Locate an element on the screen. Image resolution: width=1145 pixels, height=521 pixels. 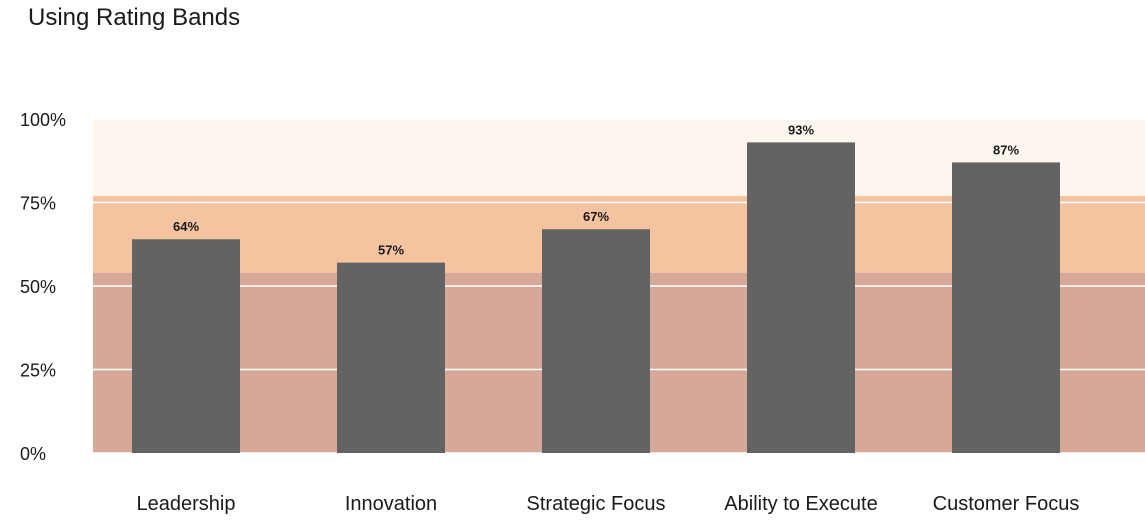
x-tick-label: Innovation is located at coordinates (391, 504).